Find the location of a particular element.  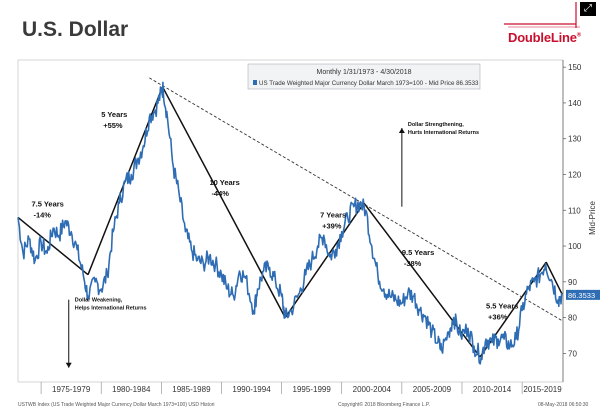

y-tick-label: 130 is located at coordinates (575, 139).